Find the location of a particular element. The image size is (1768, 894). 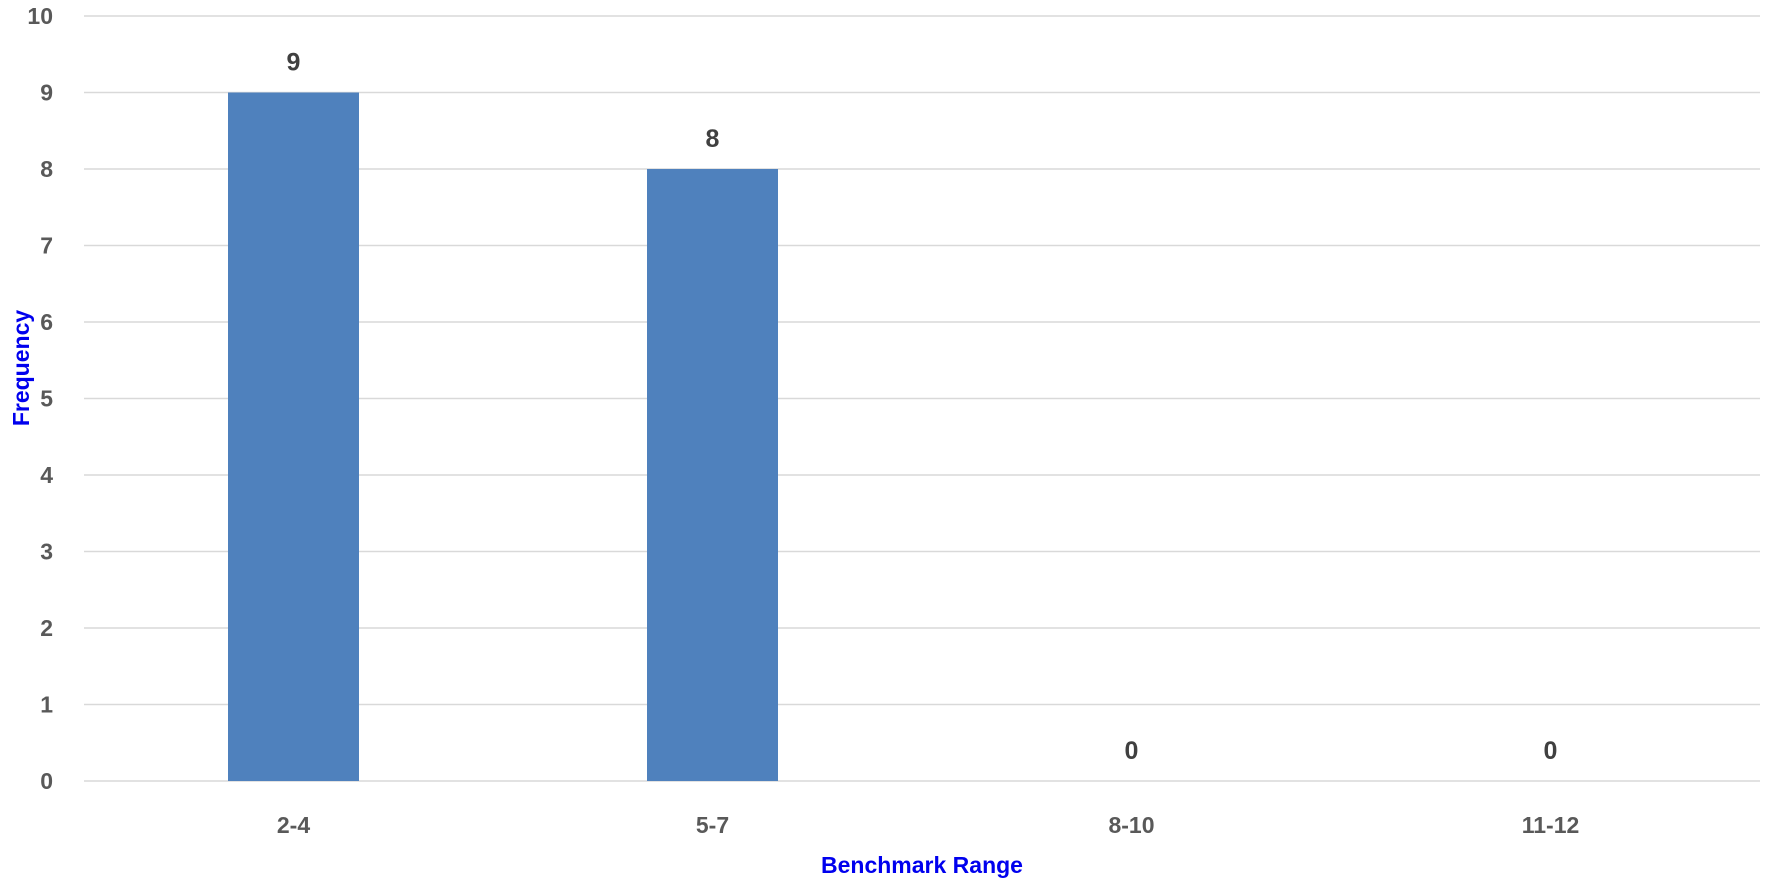

y-tick-label: 1 is located at coordinates (46, 705).